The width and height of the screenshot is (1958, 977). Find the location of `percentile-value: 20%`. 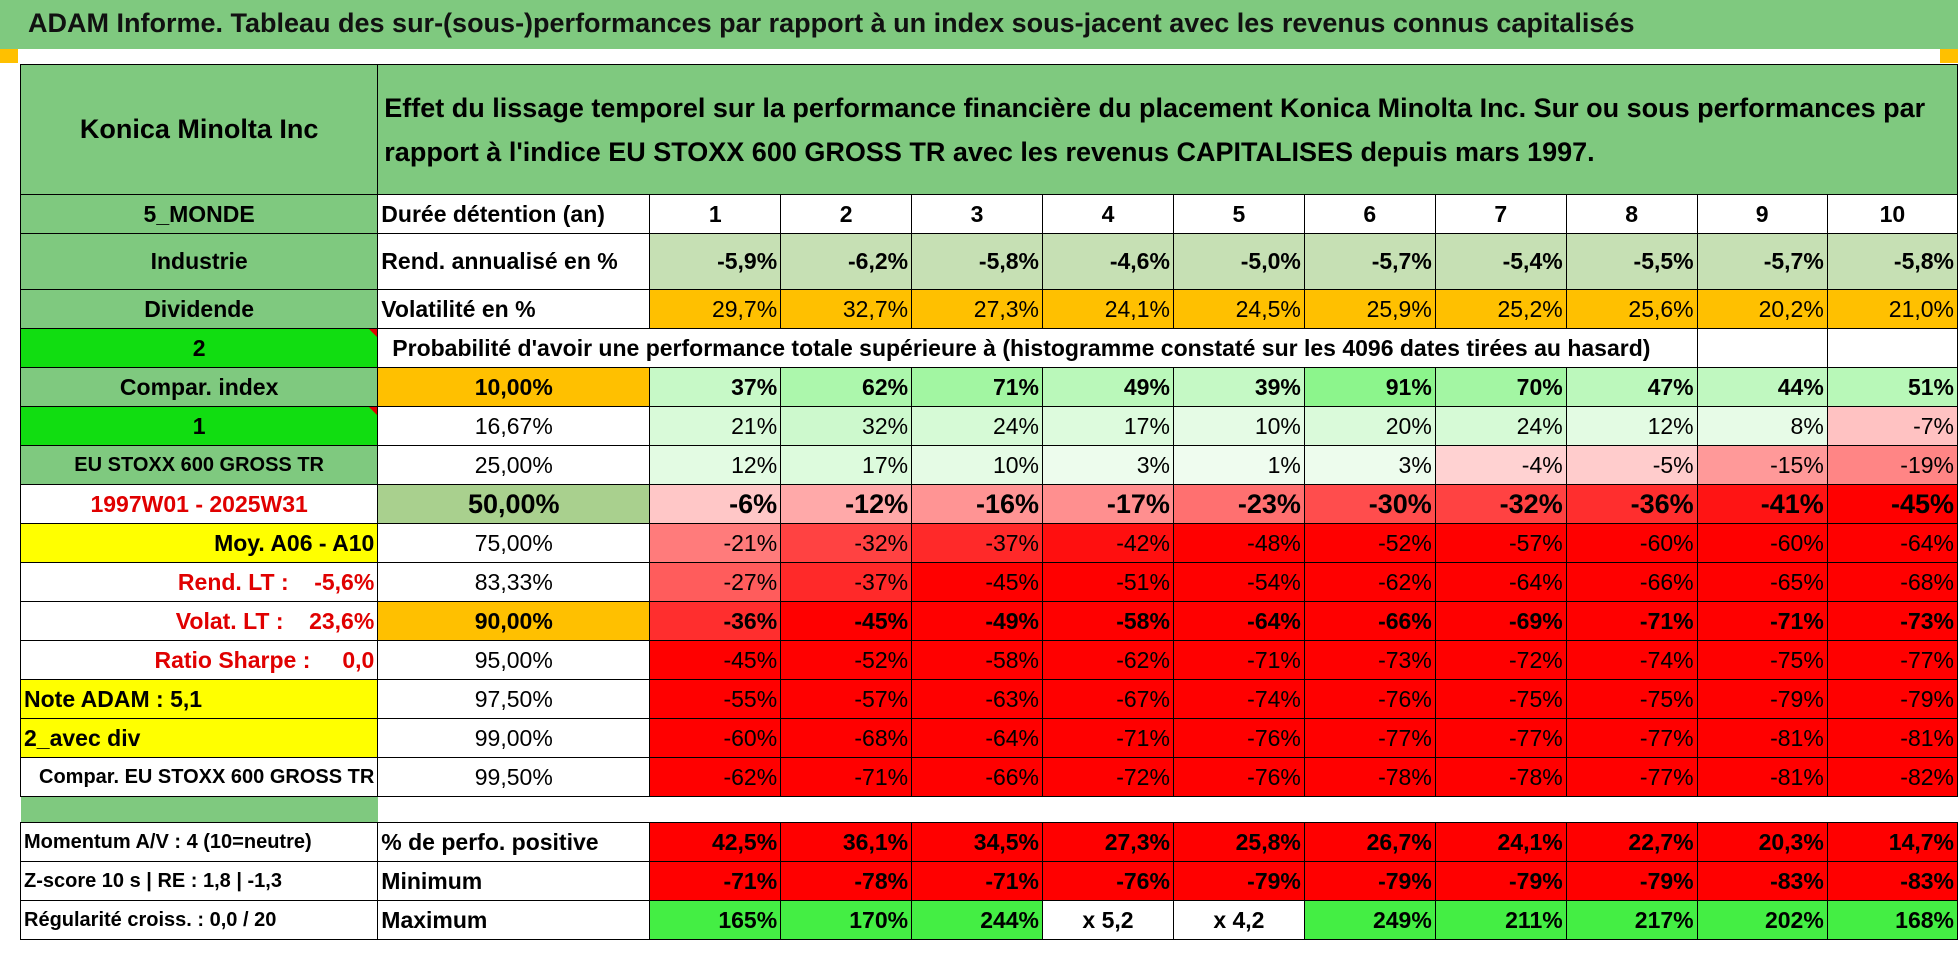

percentile-value: 20% is located at coordinates (1369, 426).